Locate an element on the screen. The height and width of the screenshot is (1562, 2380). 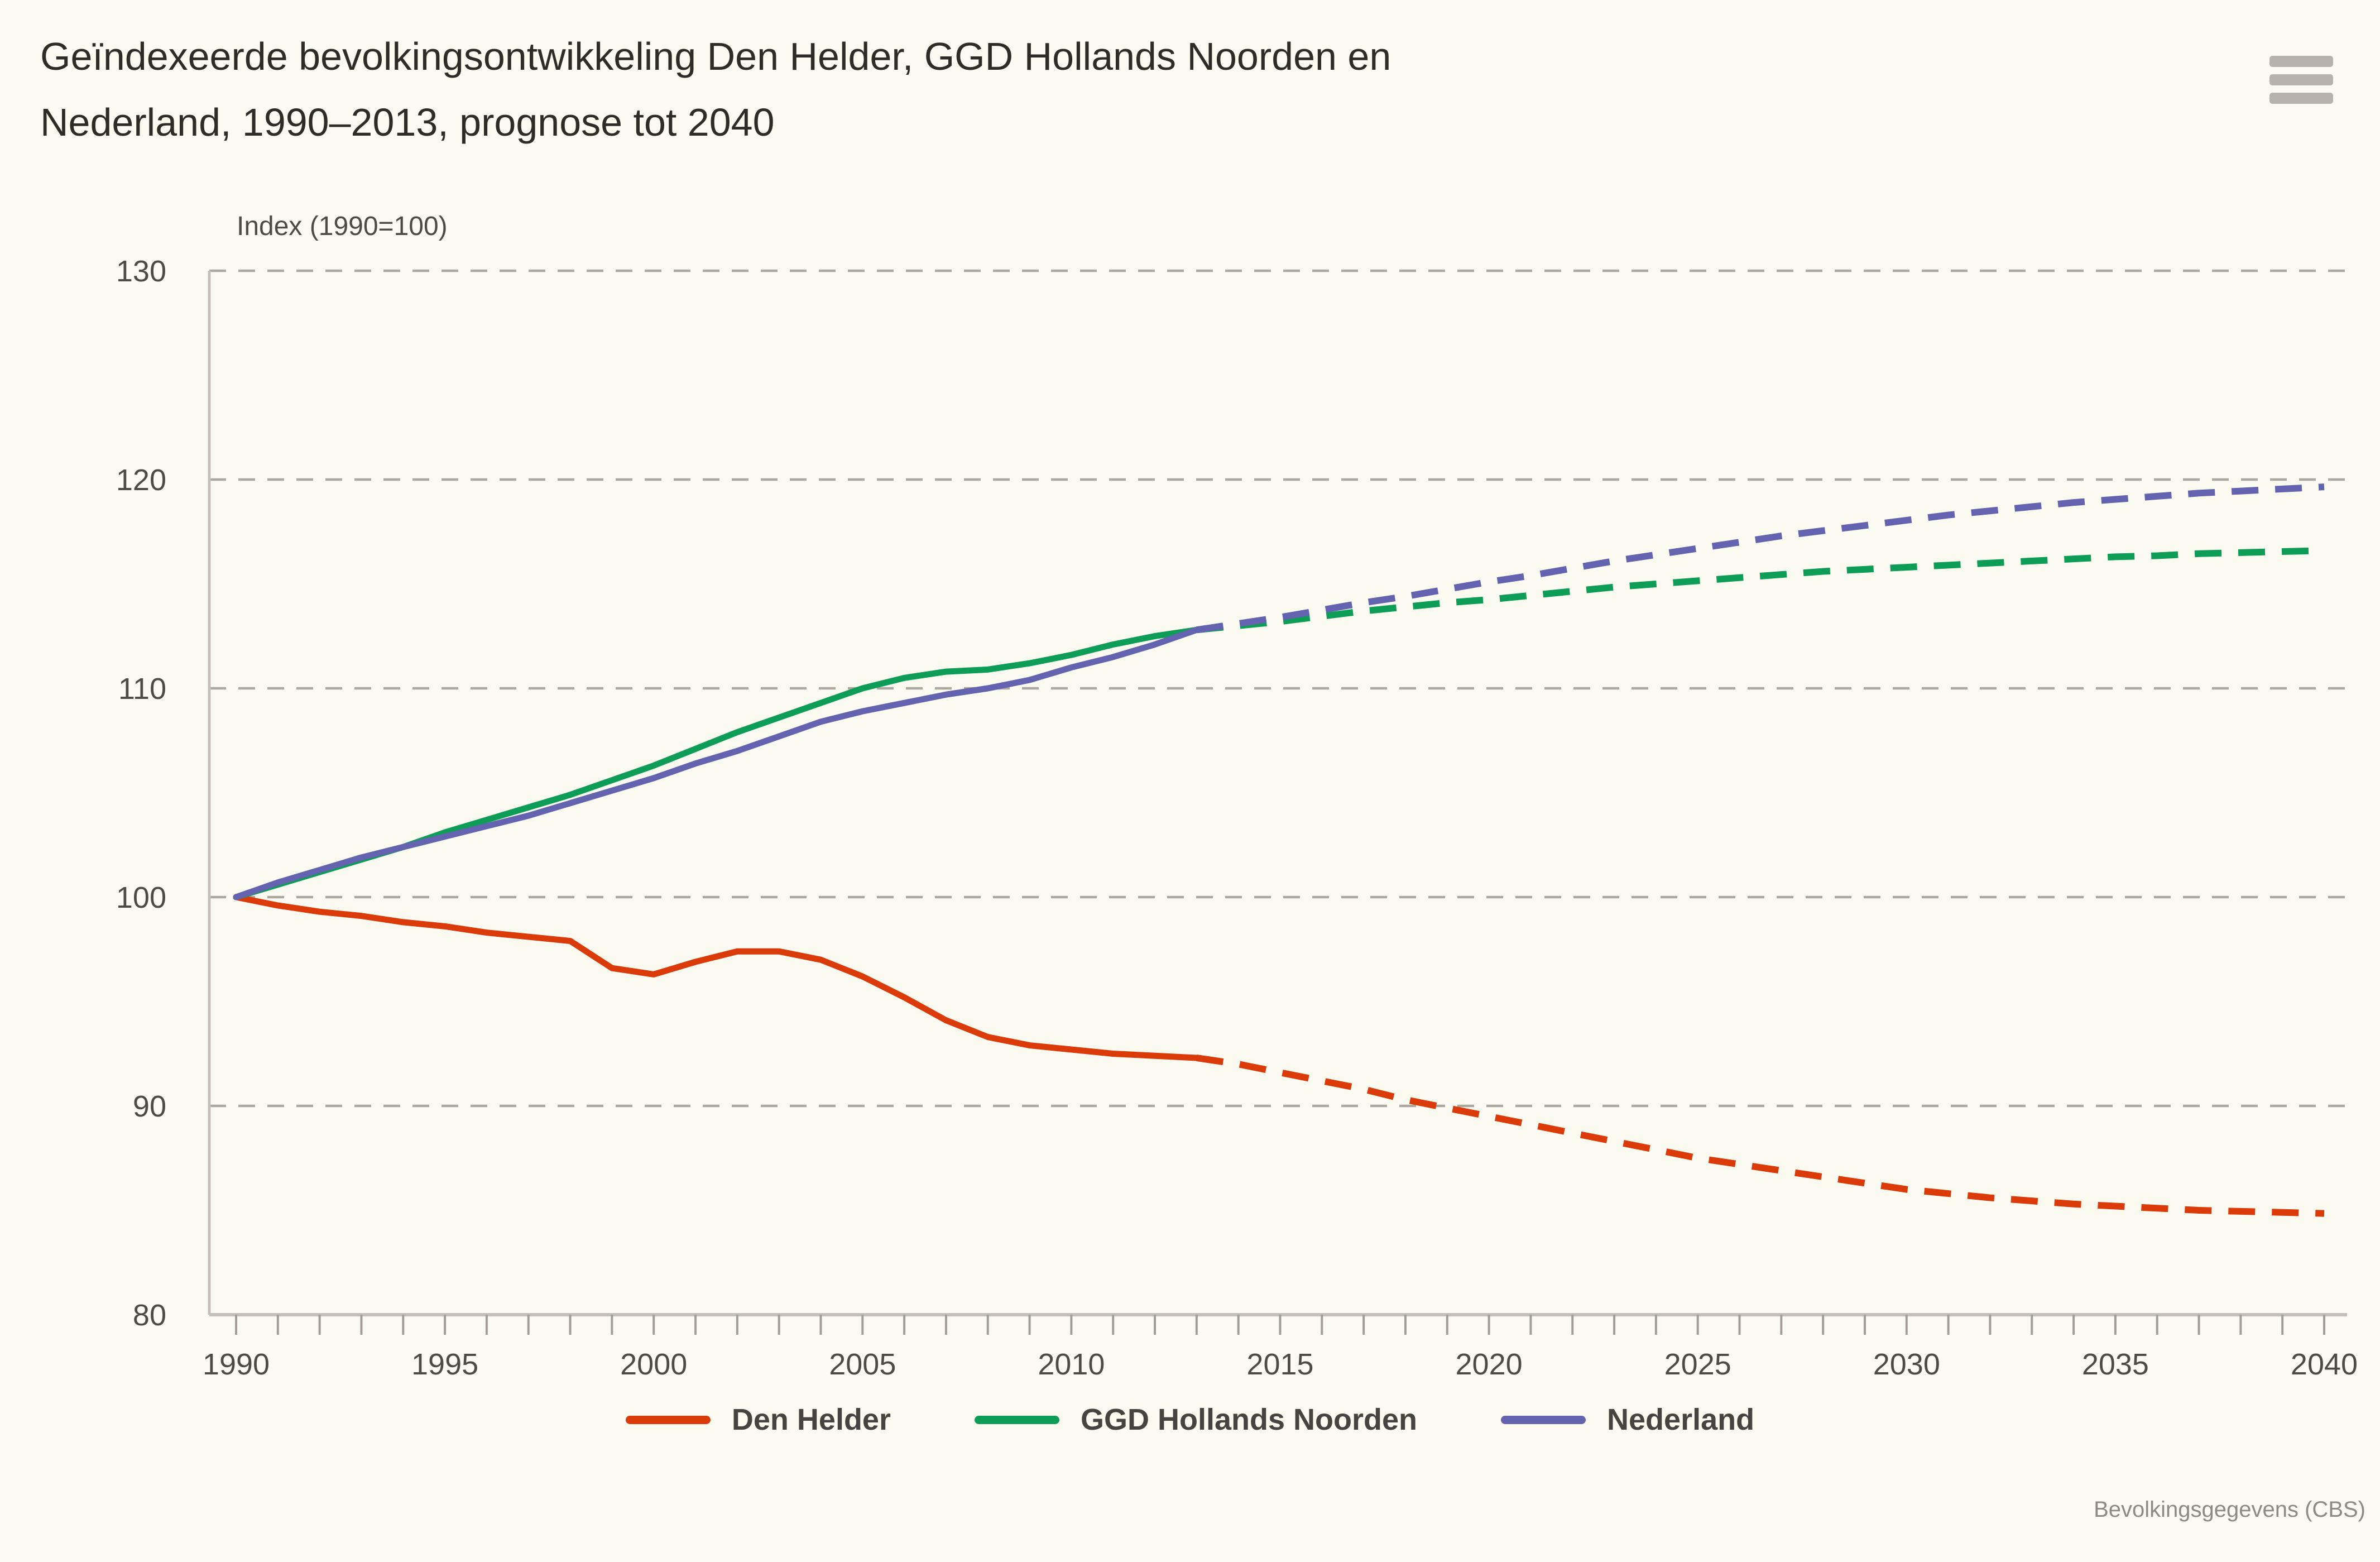
x-axis-tick-label: 2025 is located at coordinates (1697, 1364).